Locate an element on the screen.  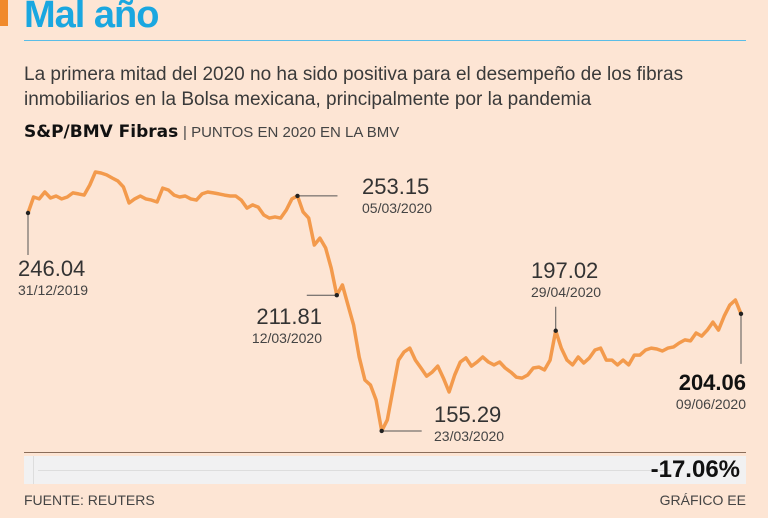
annotation-peak: 253.15 05/03/2020 is located at coordinates (397, 195).